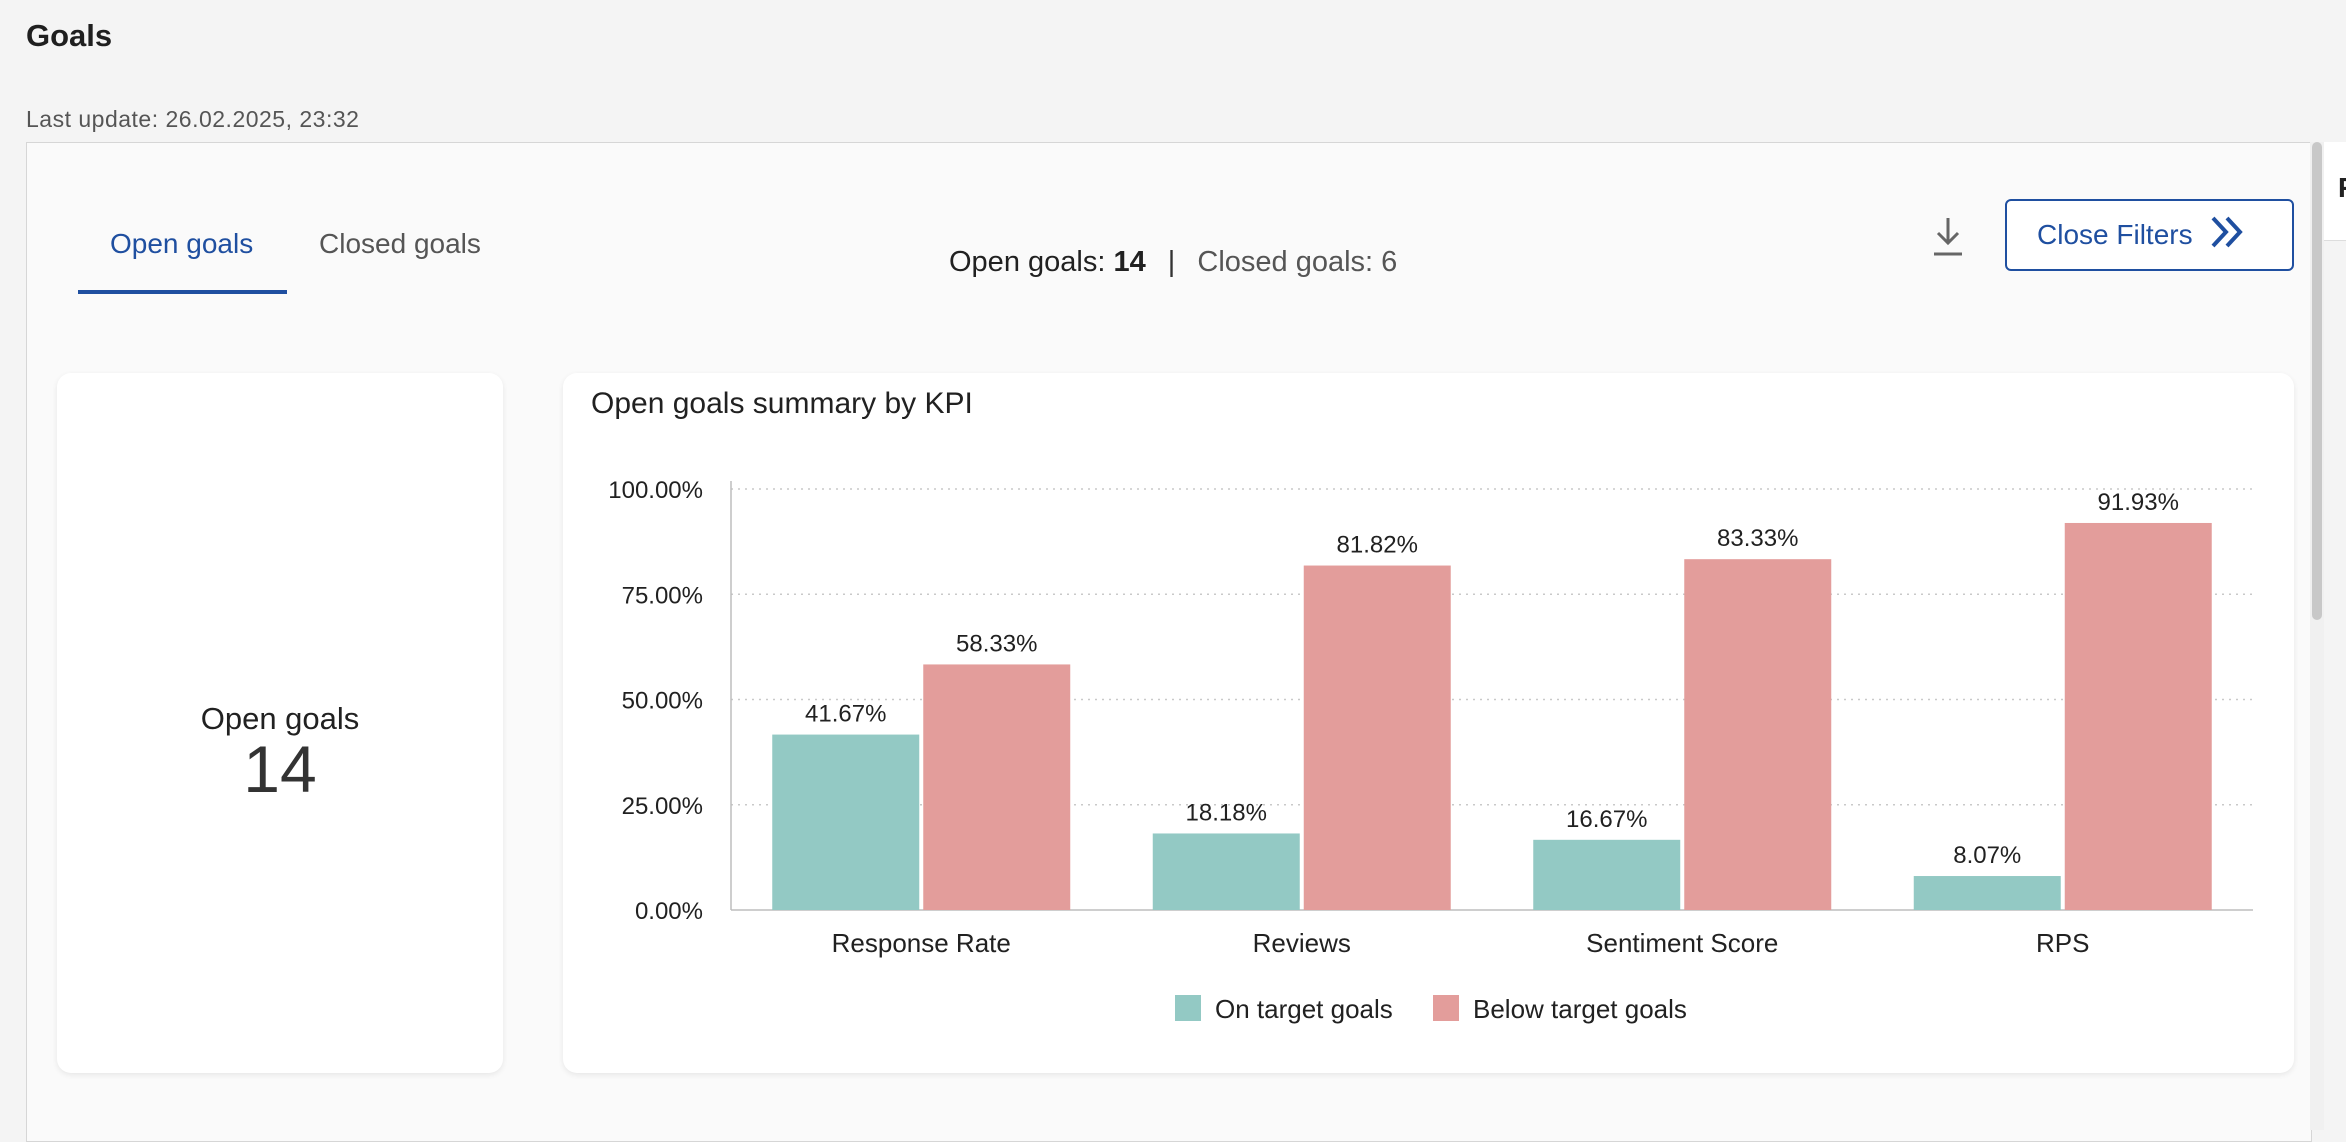 Image resolution: width=2346 pixels, height=1142 pixels. Describe the element at coordinates (1285, 262) in the screenshot. I see `closed-goals-count-label: Closed goals:` at that location.